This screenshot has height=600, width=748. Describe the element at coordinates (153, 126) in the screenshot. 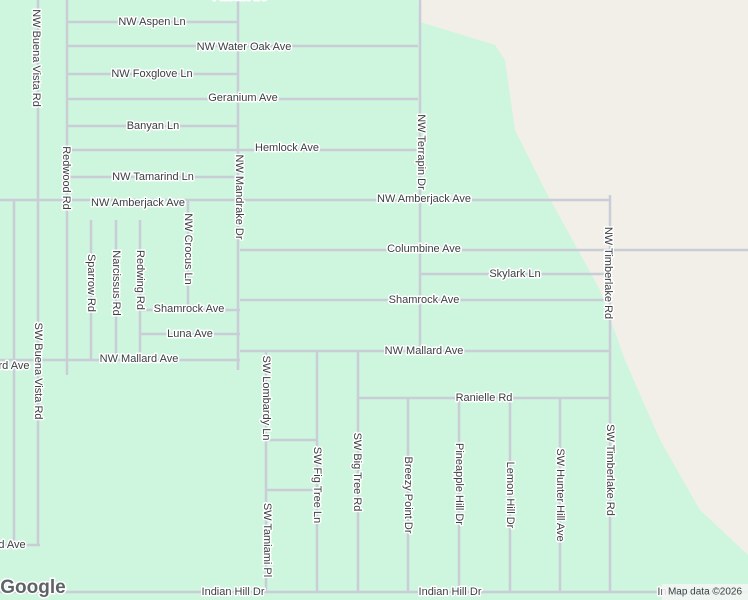

I see `street-label: Banyan Ln` at that location.